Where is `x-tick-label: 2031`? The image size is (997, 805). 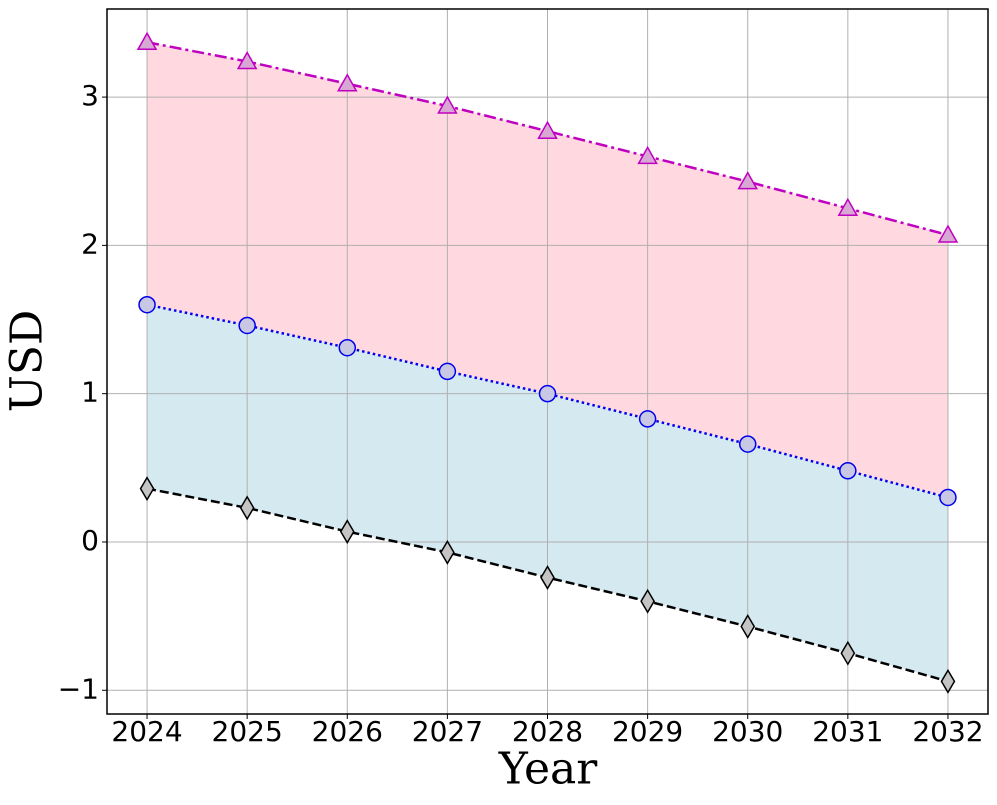 x-tick-label: 2031 is located at coordinates (847, 731).